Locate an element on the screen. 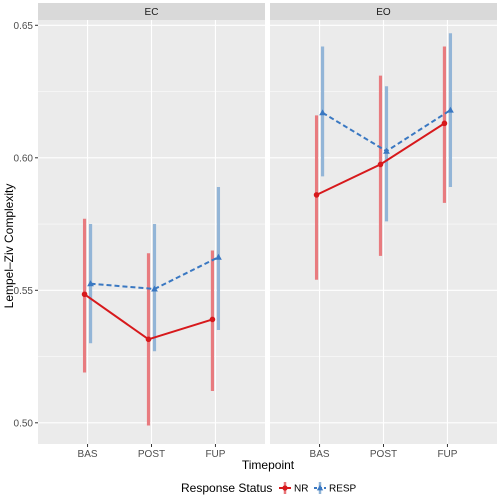  legend-key-resp-marker is located at coordinates (320, 487).